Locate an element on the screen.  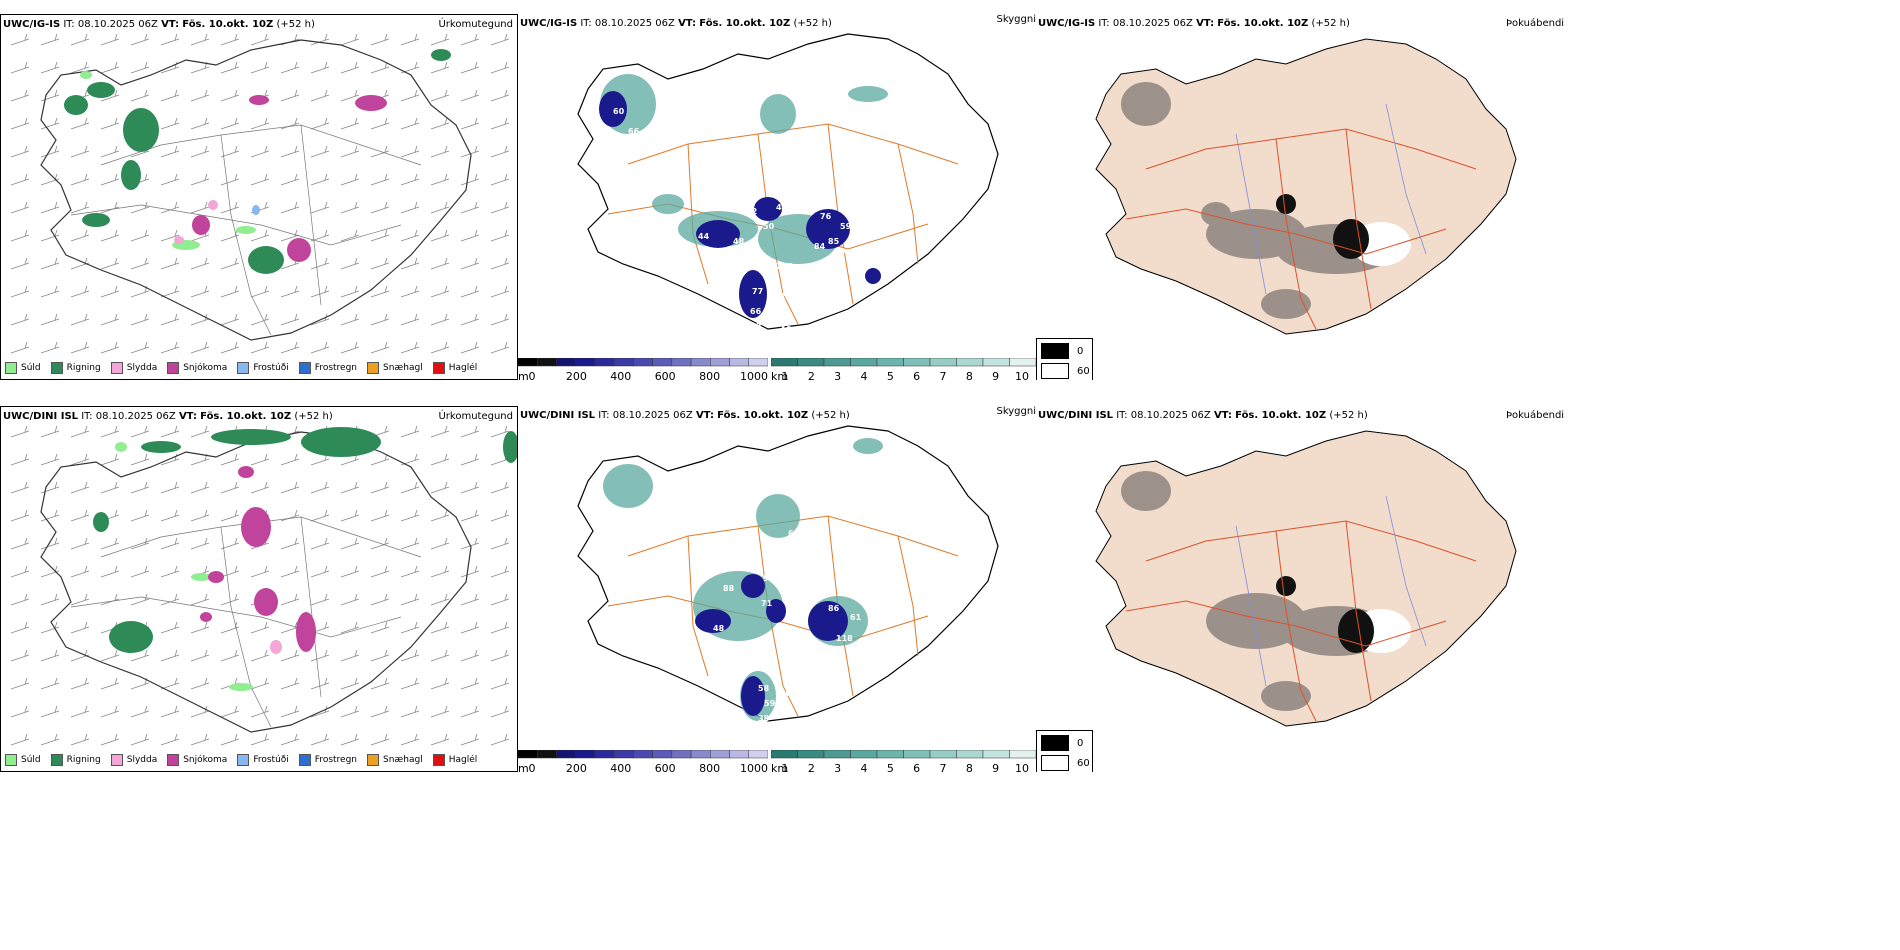
colorbar-tick: 7 is located at coordinates (943, 375).